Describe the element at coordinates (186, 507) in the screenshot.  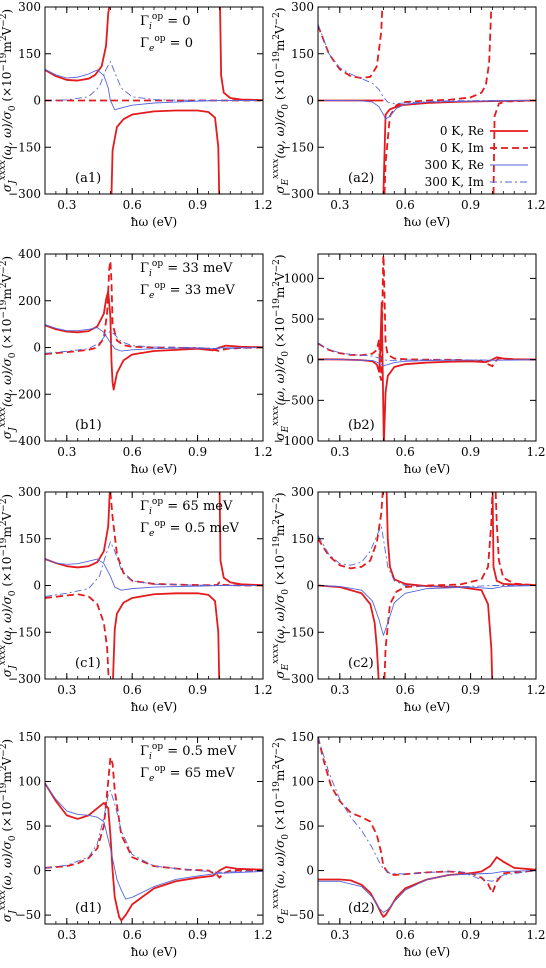
I see `gamma-i-annotation: Γiop = 65 meV` at that location.